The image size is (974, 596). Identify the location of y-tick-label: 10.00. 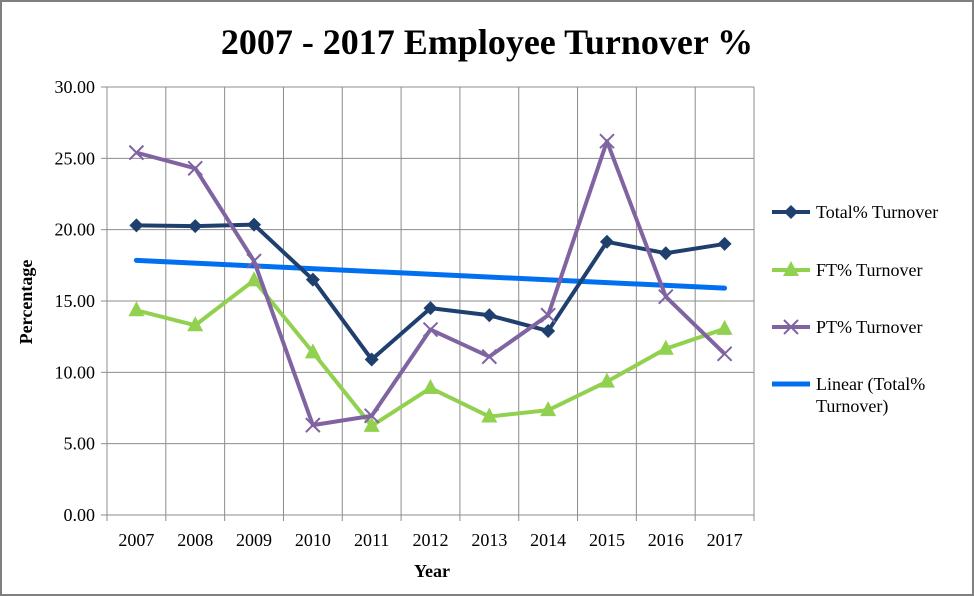
(75, 372).